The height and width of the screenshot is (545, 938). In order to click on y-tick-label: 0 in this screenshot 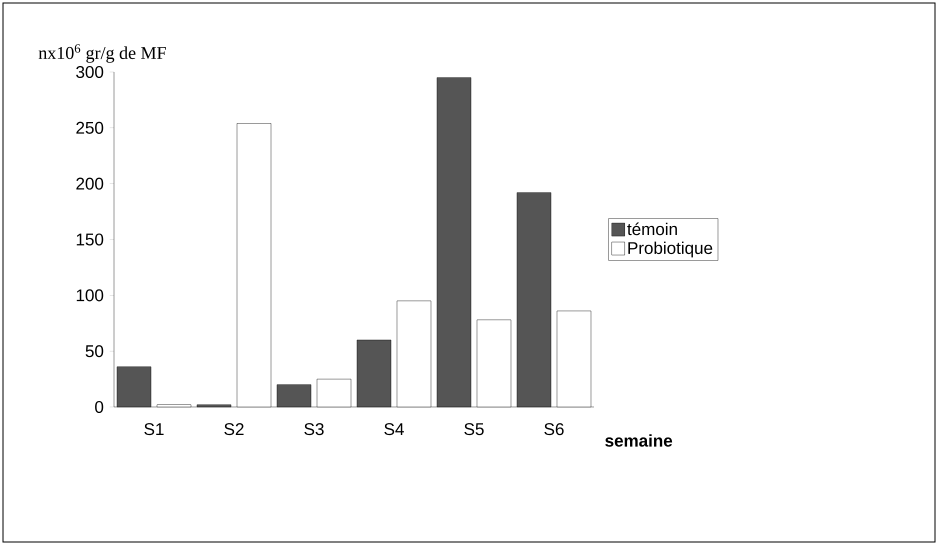, I will do `click(99, 407)`.